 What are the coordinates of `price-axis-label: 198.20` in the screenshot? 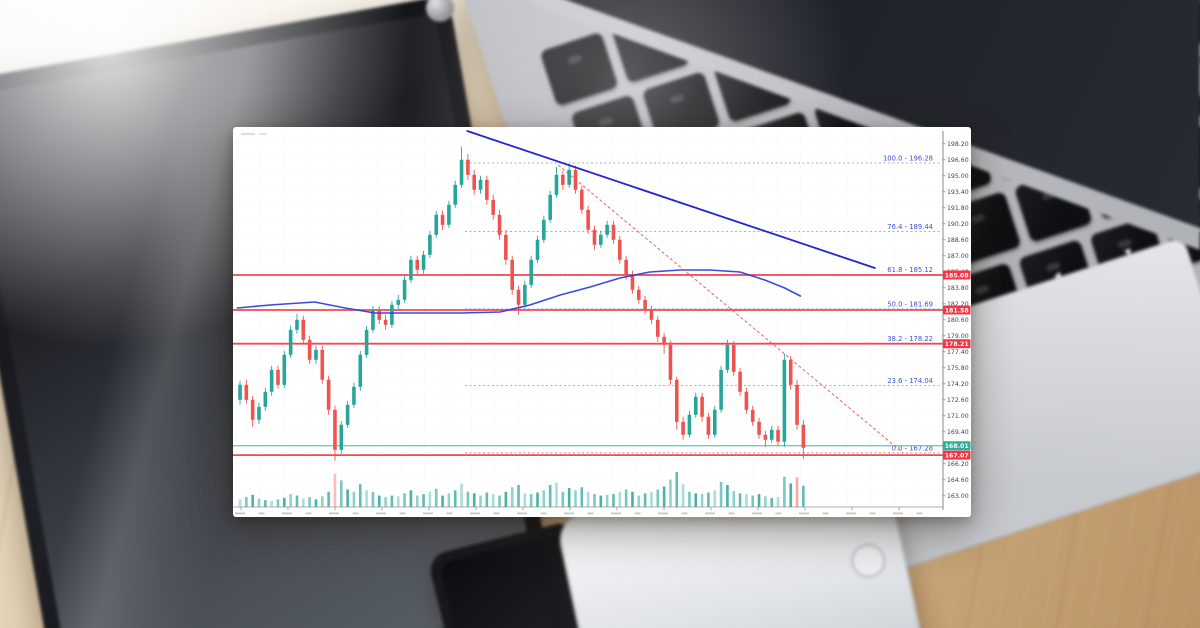 It's located at (958, 144).